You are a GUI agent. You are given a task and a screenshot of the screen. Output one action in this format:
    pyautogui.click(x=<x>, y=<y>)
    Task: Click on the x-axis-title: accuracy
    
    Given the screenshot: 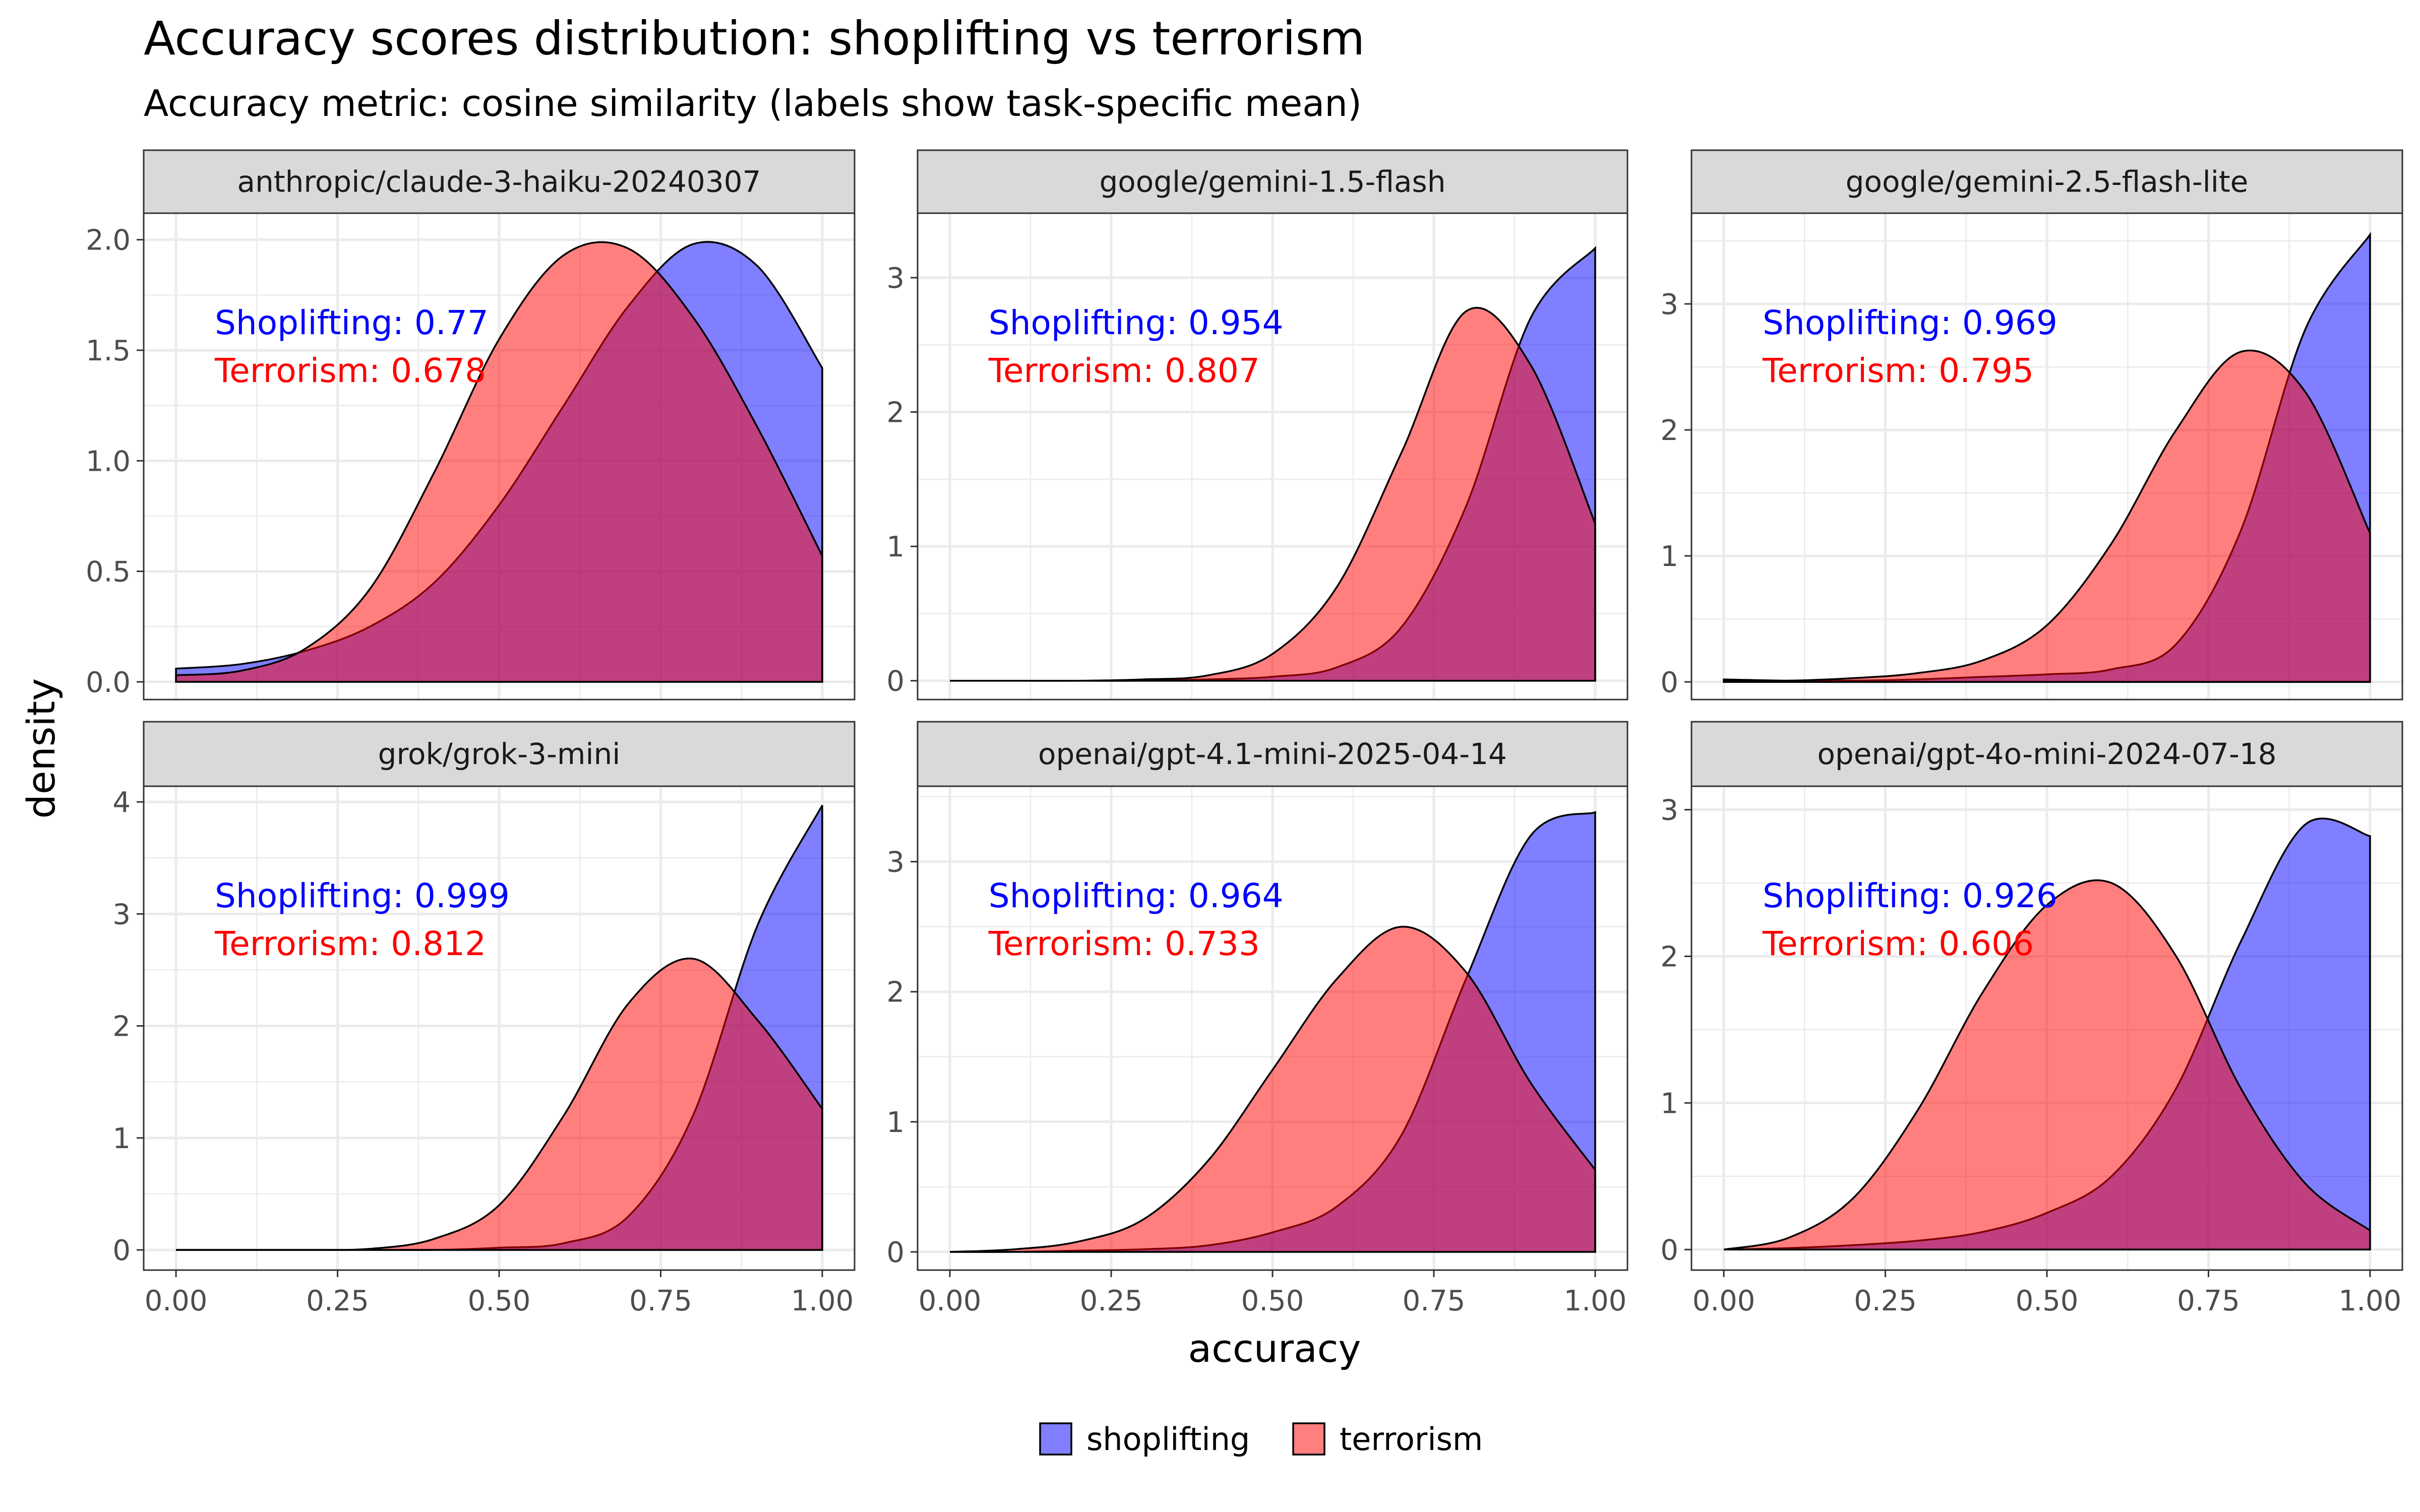 What is the action you would take?
    pyautogui.click(x=1274, y=1348)
    